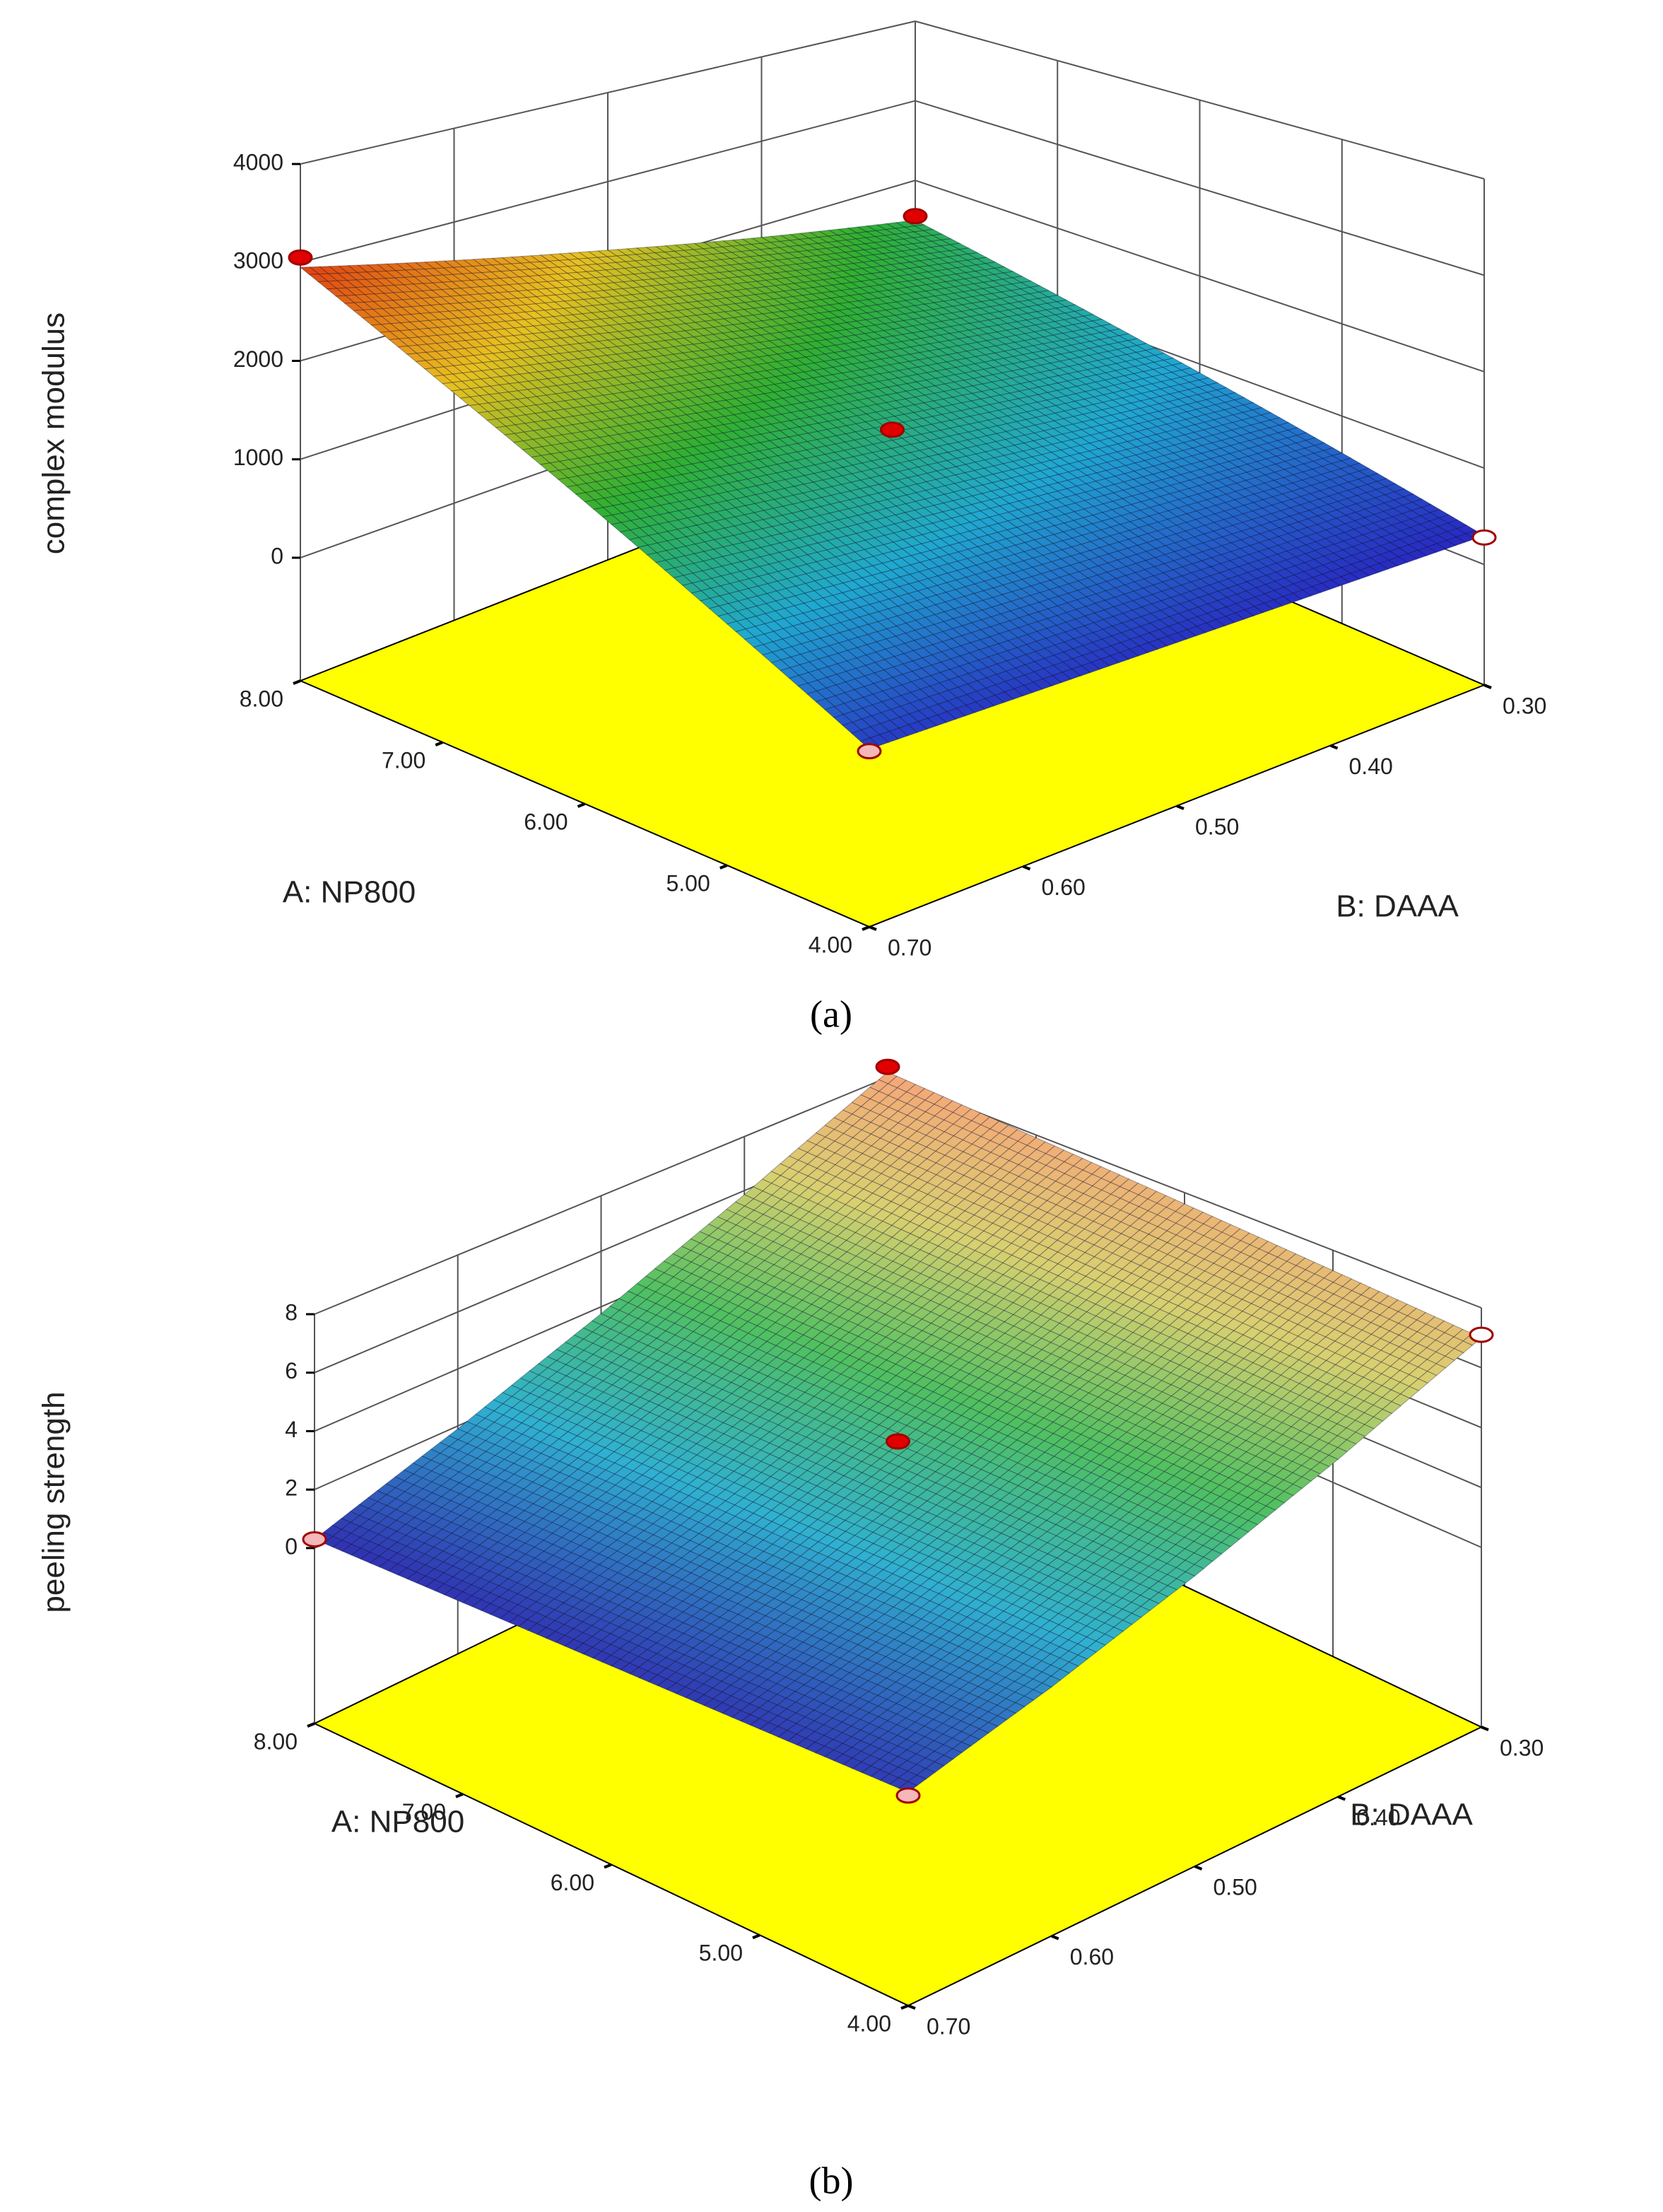 Image resolution: width=1663 pixels, height=2212 pixels. Describe the element at coordinates (258, 359) in the screenshot. I see `z-tick-label: 2000` at that location.